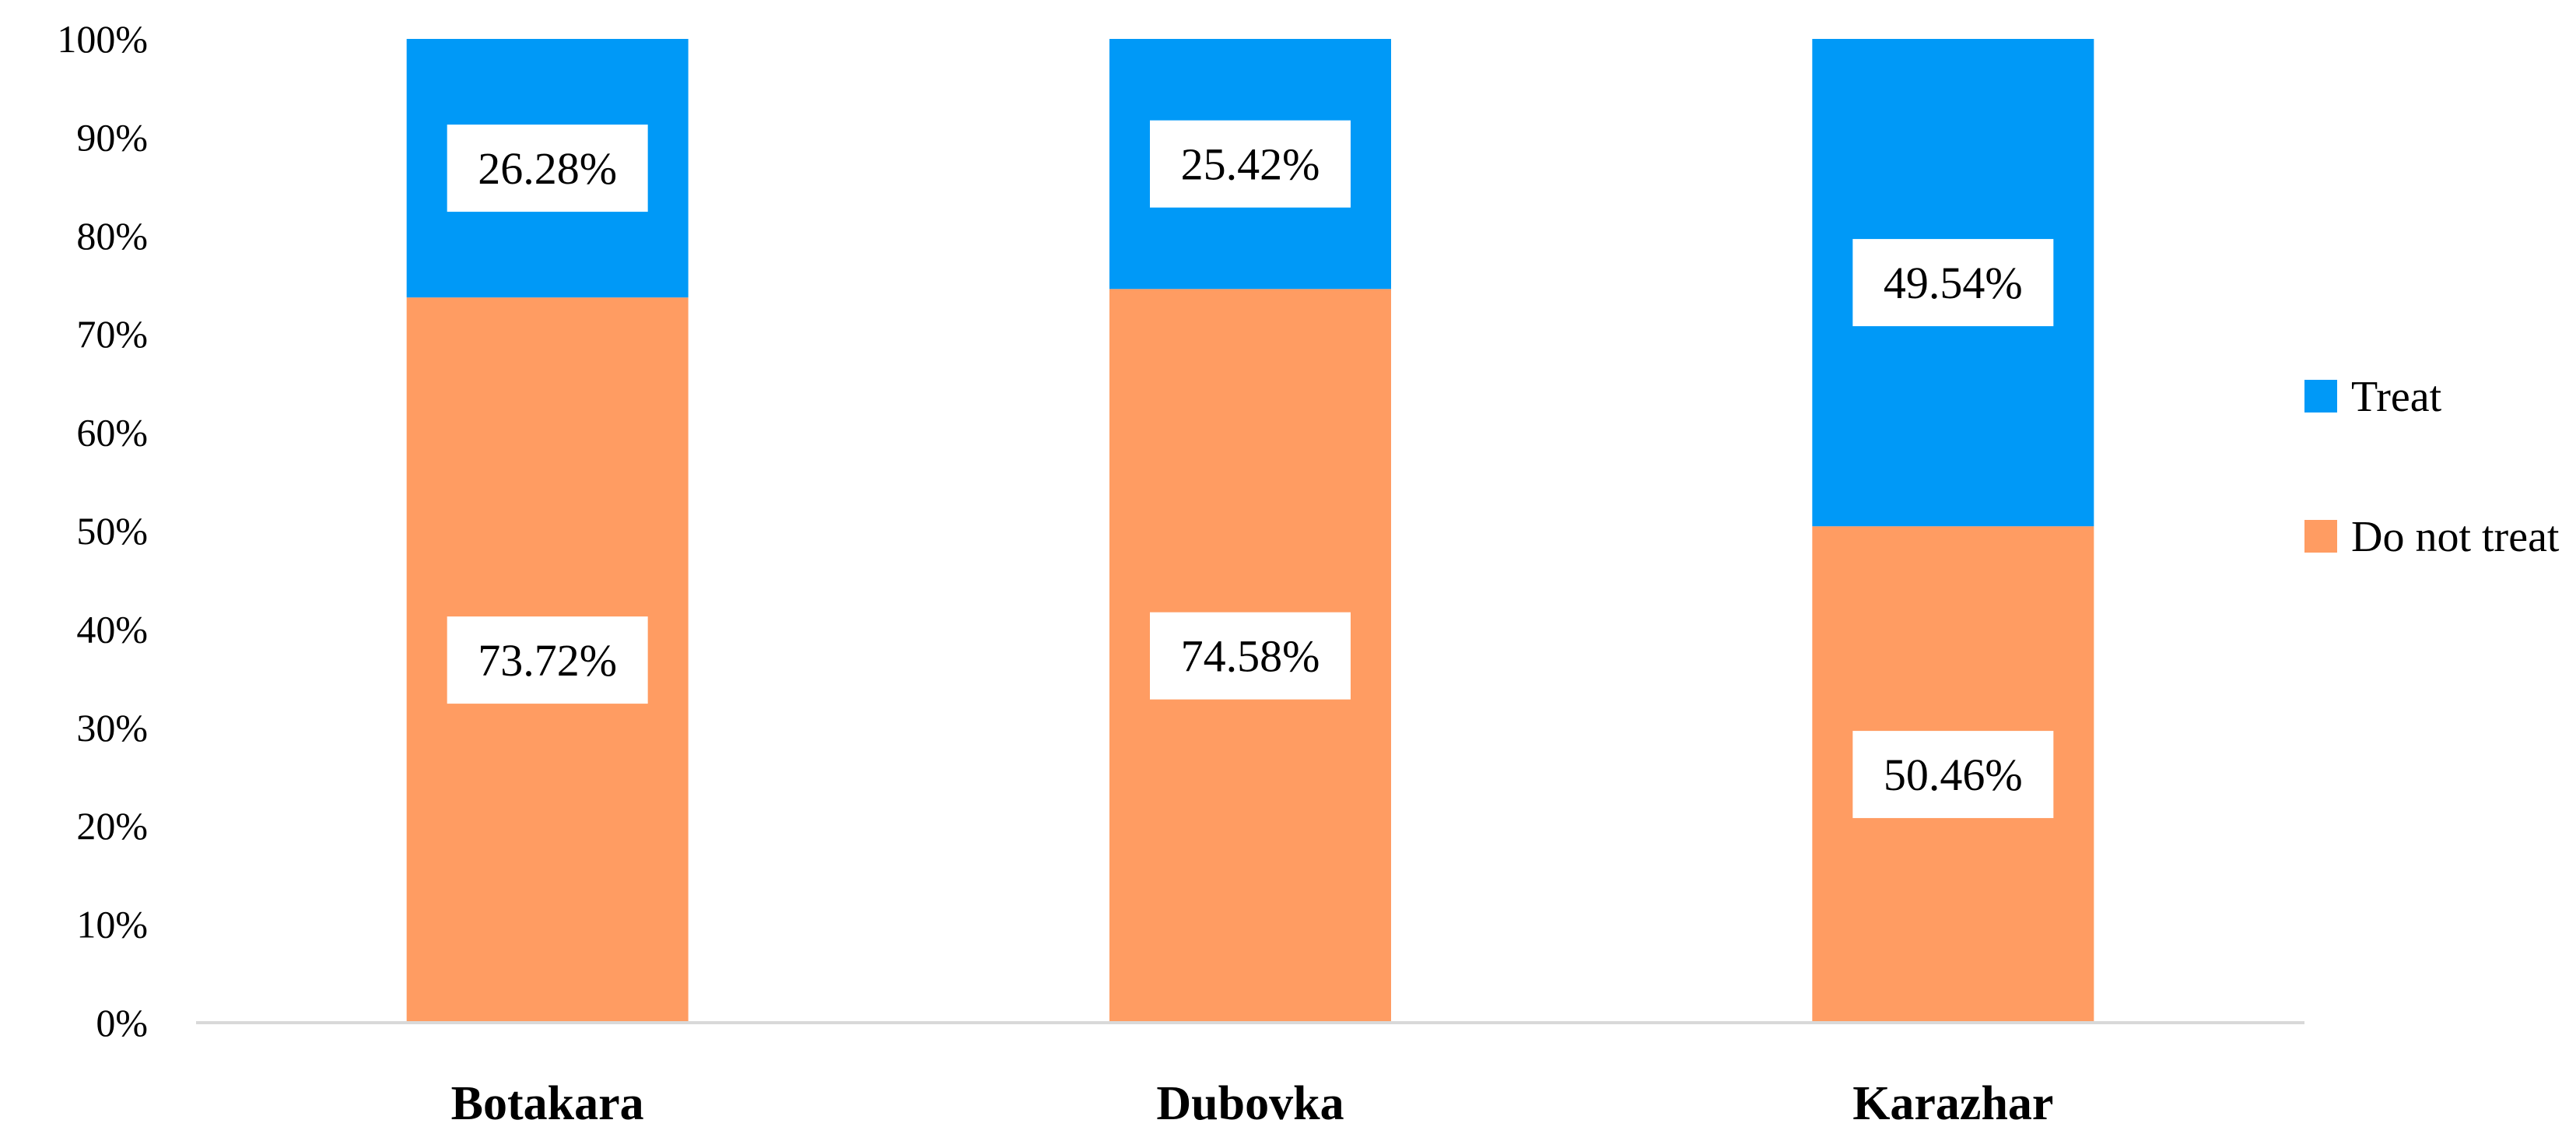  I want to click on y-tick-label: 80%, so click(112, 236).